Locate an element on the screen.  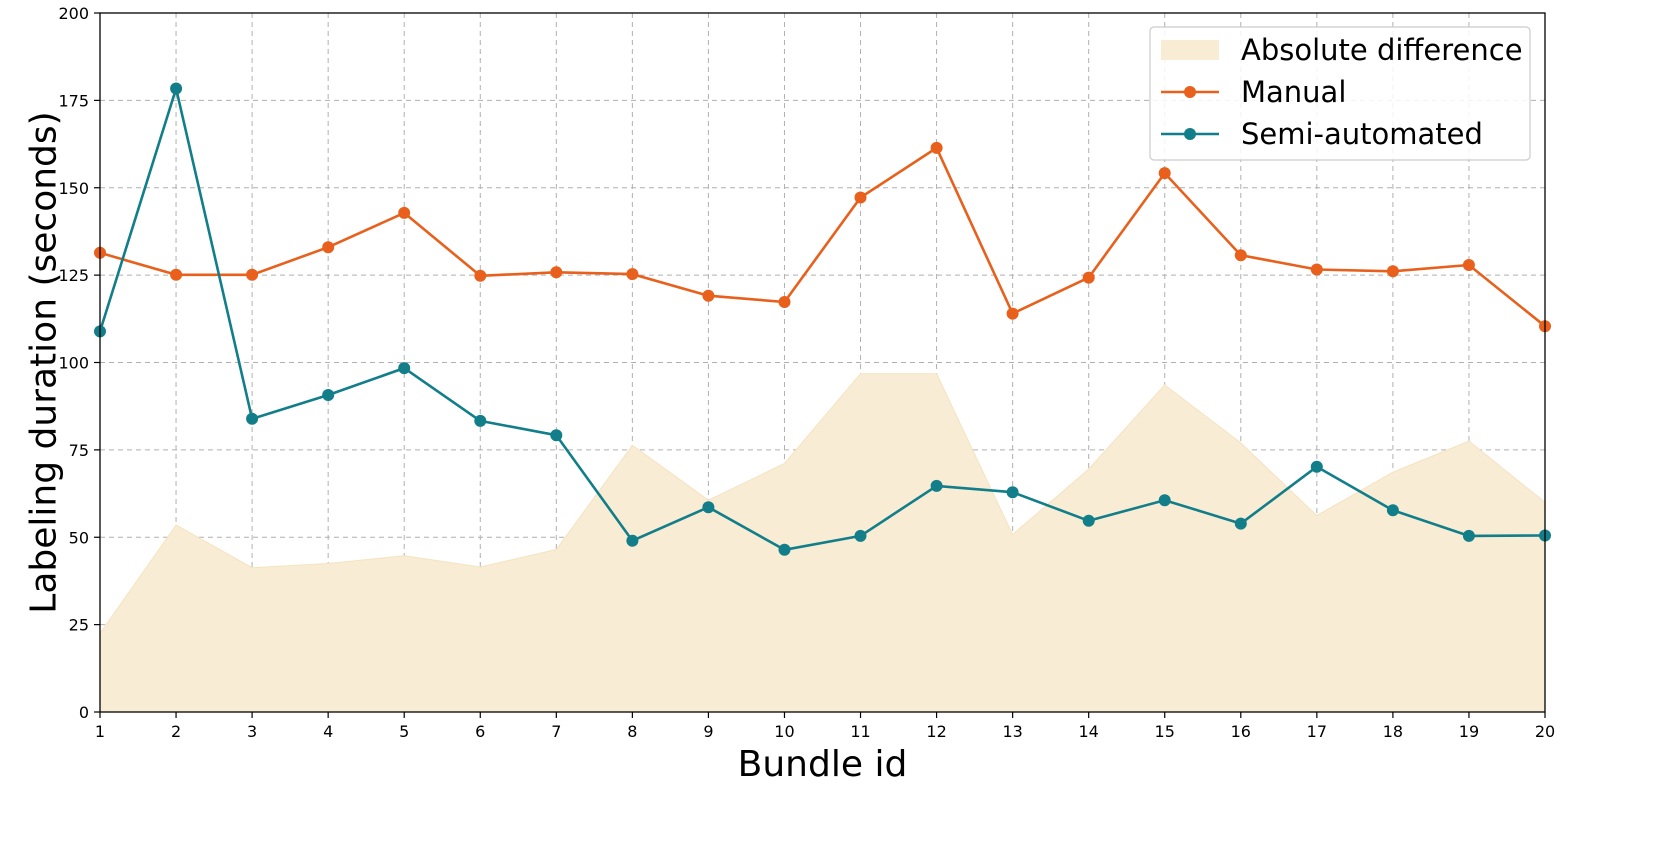
y-tick-label: 100 is located at coordinates (73, 363).